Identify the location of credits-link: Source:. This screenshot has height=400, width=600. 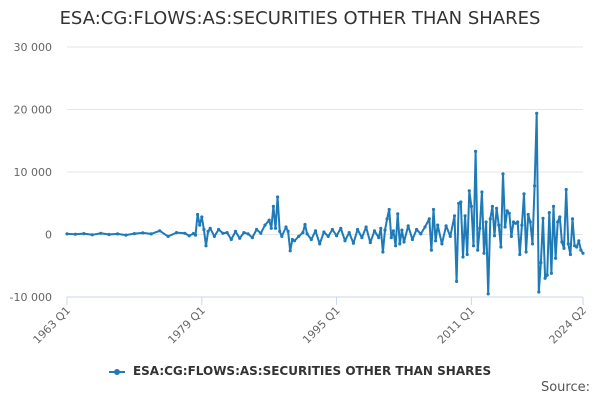
(565, 387).